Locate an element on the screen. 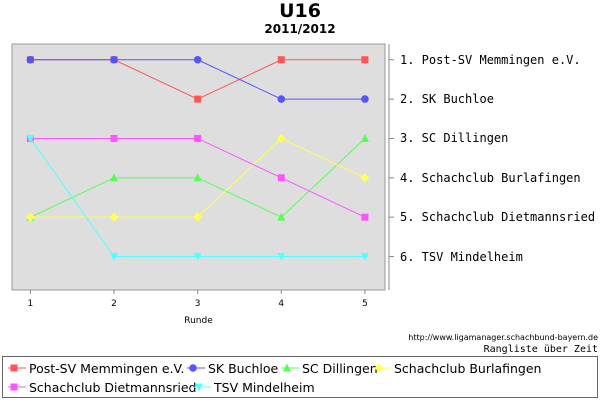 The height and width of the screenshot is (400, 600). x-tick-label: 3 is located at coordinates (198, 304).